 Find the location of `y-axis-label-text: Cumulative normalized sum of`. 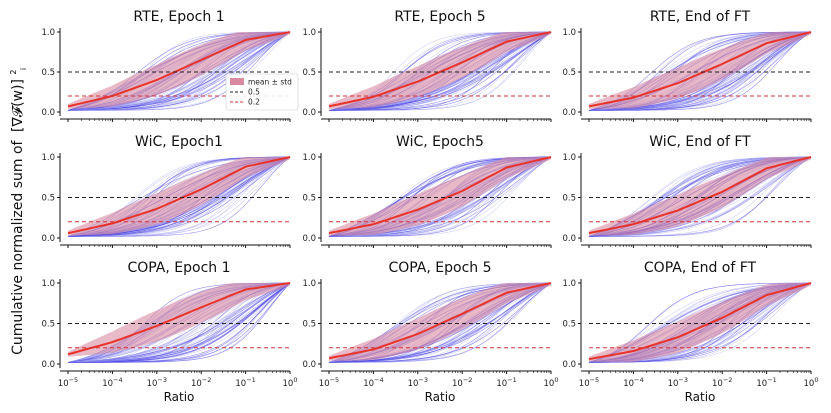

y-axis-label-text: Cumulative normalized sum of is located at coordinates (18, 246).